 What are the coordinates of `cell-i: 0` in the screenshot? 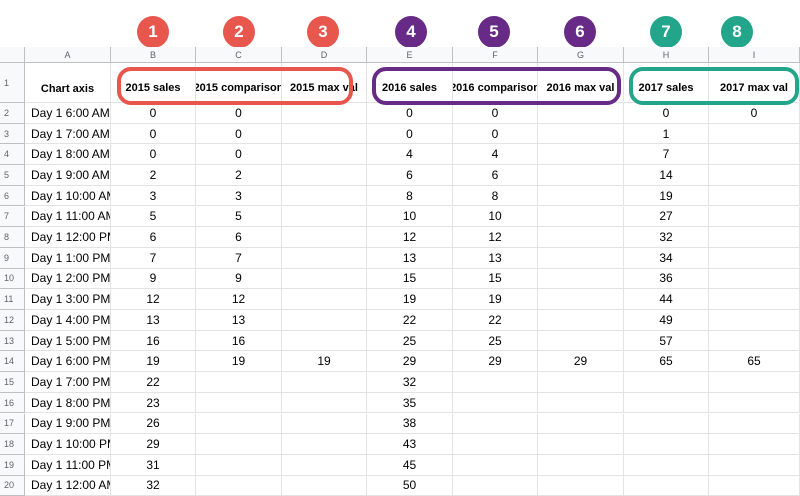 It's located at (754, 113).